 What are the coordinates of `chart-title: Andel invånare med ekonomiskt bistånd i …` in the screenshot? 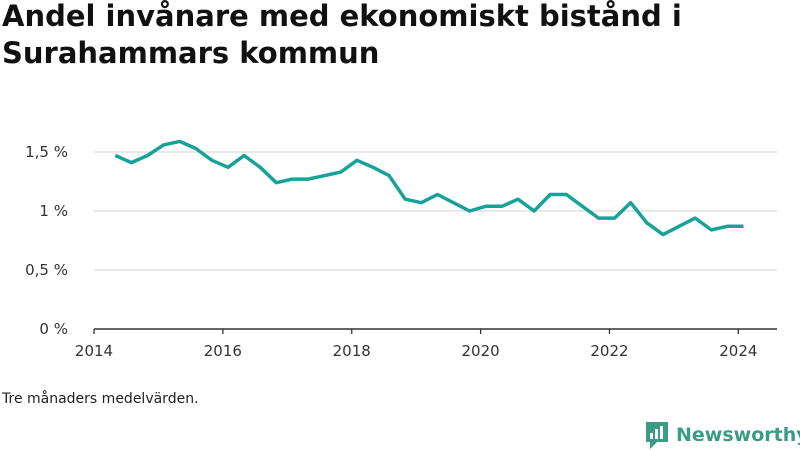 It's located at (342, 35).